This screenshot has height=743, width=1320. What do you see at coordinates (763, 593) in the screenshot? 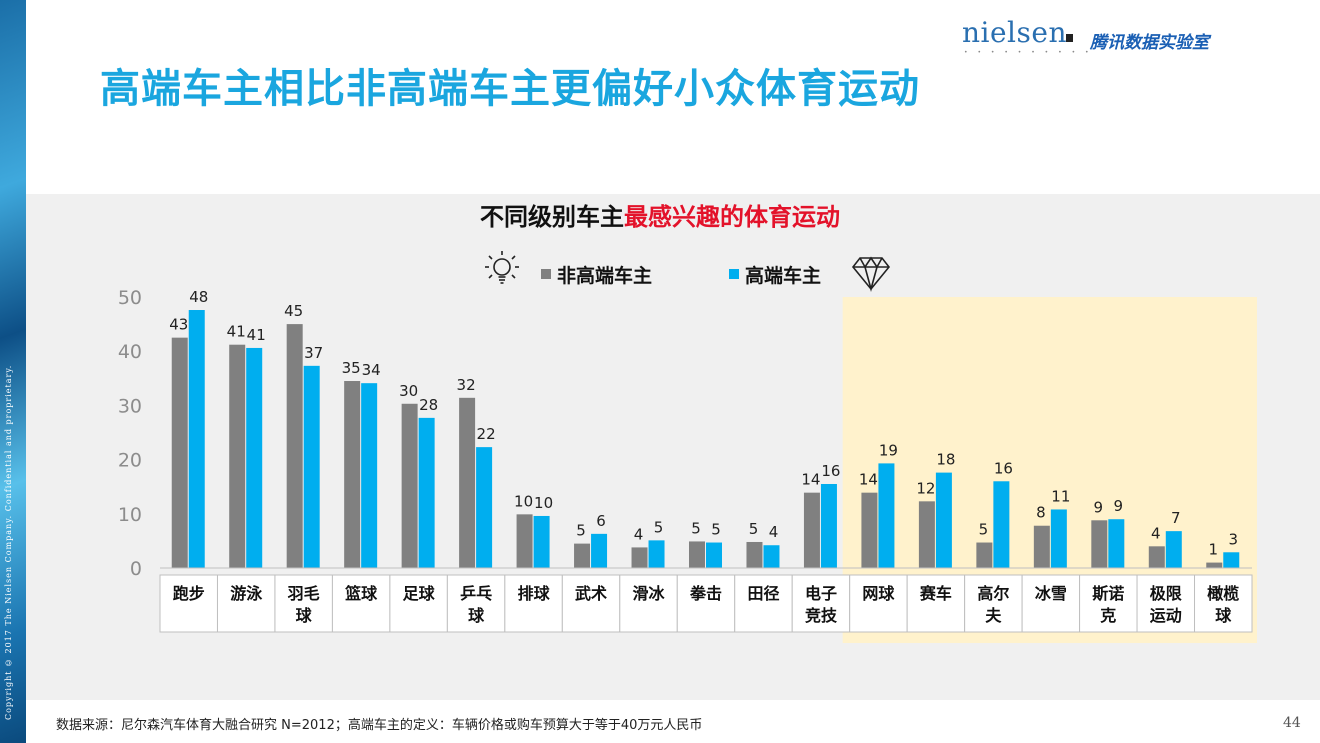
I see `x-tick-label: 田径` at bounding box center [763, 593].